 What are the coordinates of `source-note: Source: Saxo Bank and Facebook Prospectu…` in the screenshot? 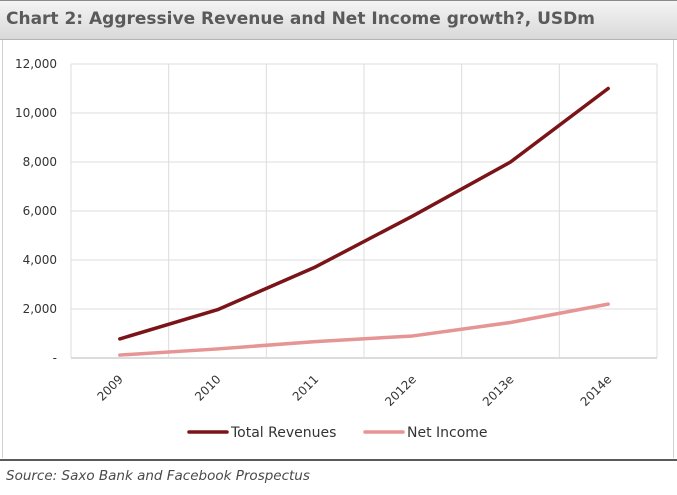 It's located at (158, 476).